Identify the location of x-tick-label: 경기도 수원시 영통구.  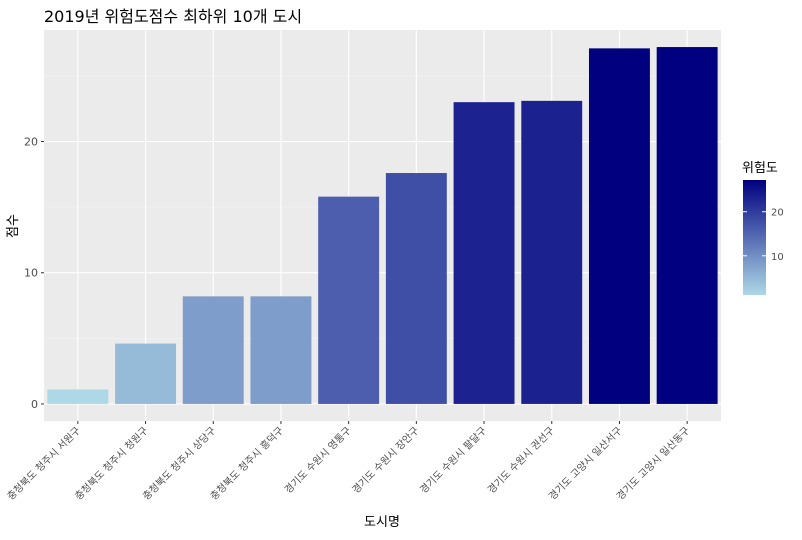
(318, 460).